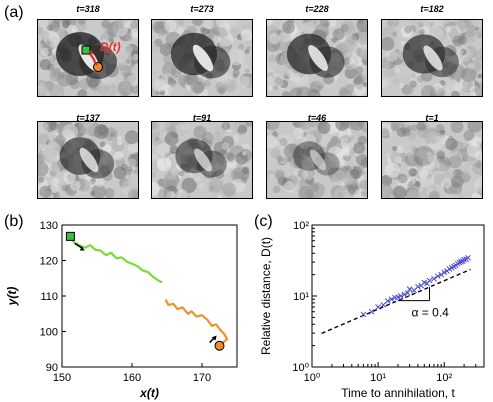 This screenshot has height=402, width=493. What do you see at coordinates (62, 378) in the screenshot?
I see `x-tick-label: 150` at bounding box center [62, 378].